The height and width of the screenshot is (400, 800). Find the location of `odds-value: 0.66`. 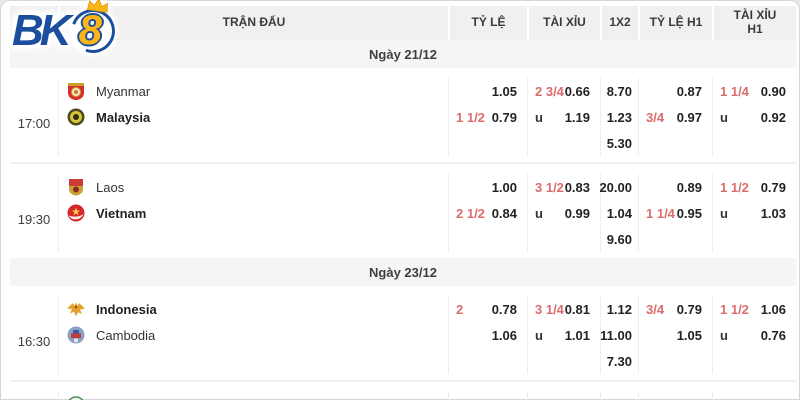

odds-value: 0.66 is located at coordinates (577, 91).